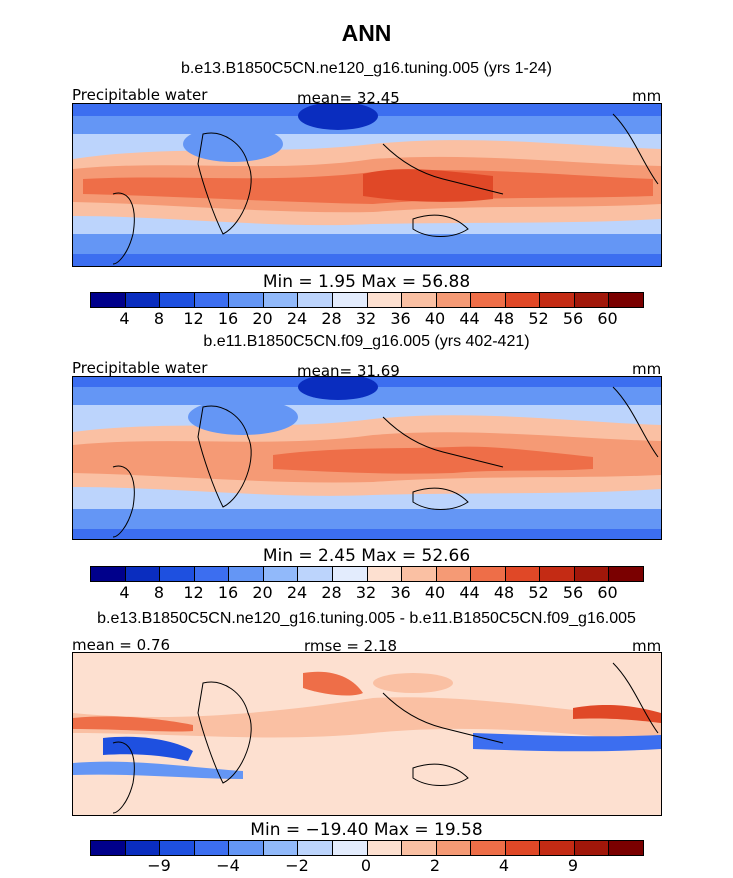 This screenshot has width=733, height=878. What do you see at coordinates (348, 98) in the screenshot?
I see `panel1-mean-label: mean= 32.45` at bounding box center [348, 98].